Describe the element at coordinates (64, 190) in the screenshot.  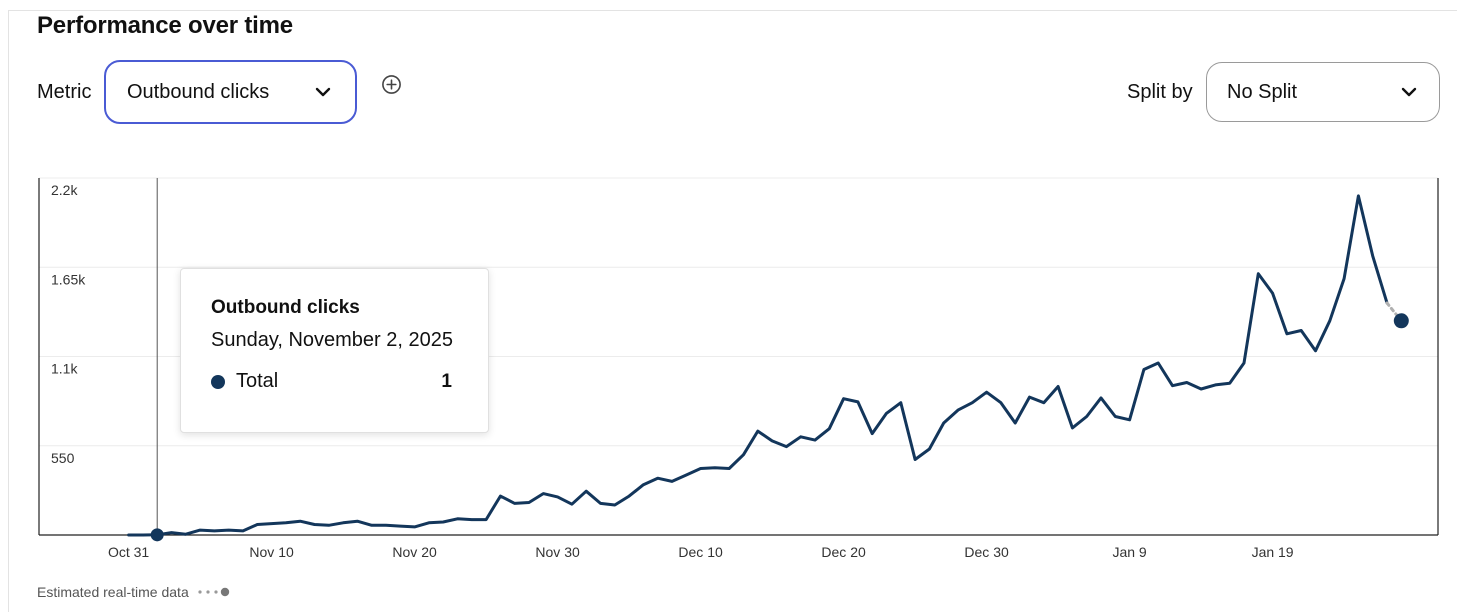
I see `y-tick-label: 2.2k` at that location.